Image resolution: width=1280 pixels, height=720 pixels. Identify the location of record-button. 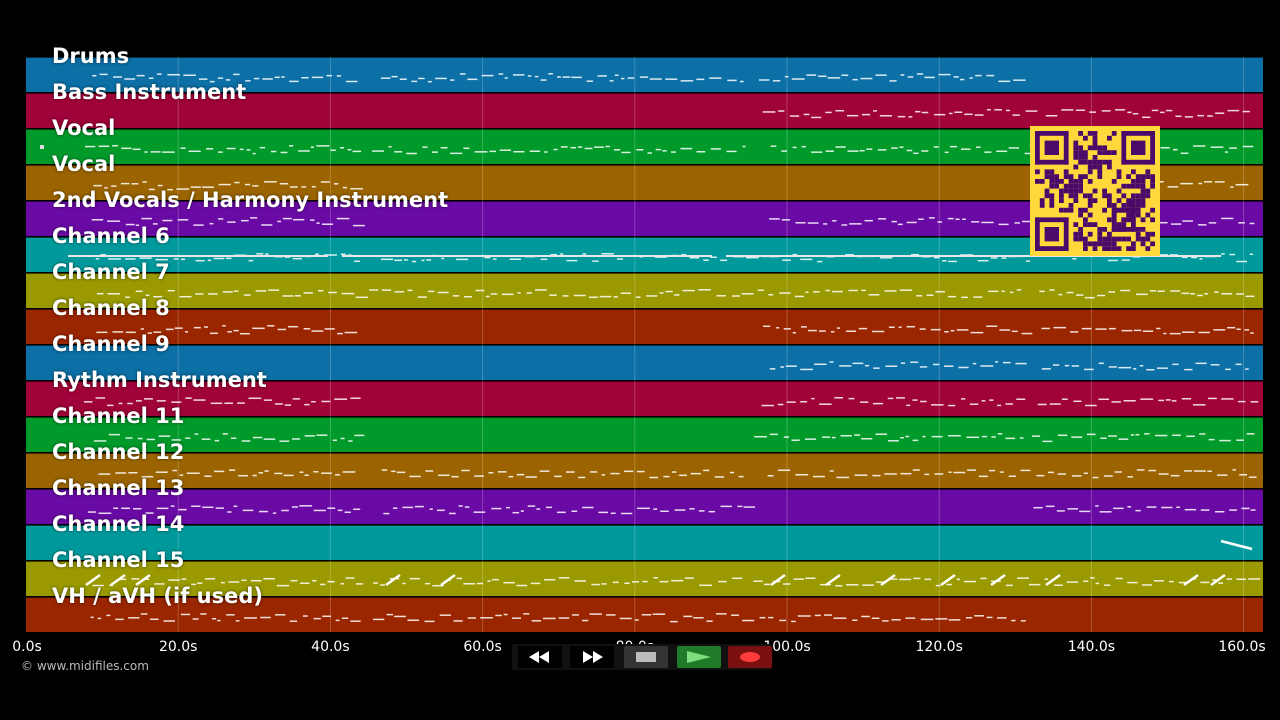
(750, 657).